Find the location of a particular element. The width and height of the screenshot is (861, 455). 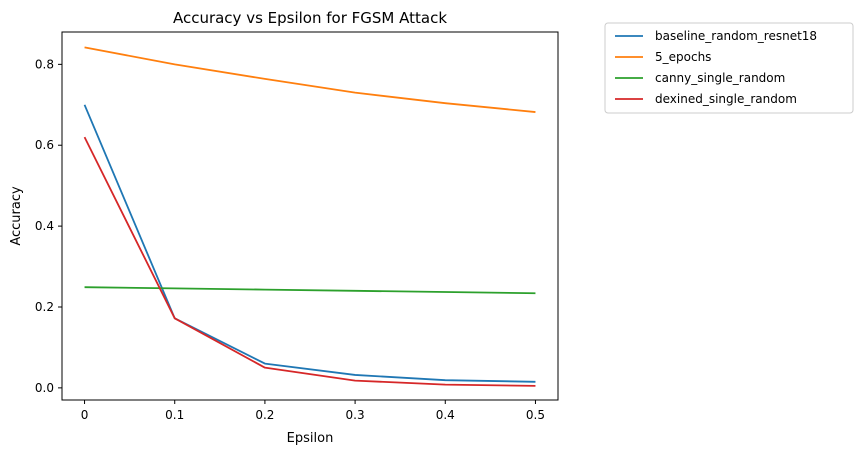

y-axis-label: Accuracy is located at coordinates (16, 216).